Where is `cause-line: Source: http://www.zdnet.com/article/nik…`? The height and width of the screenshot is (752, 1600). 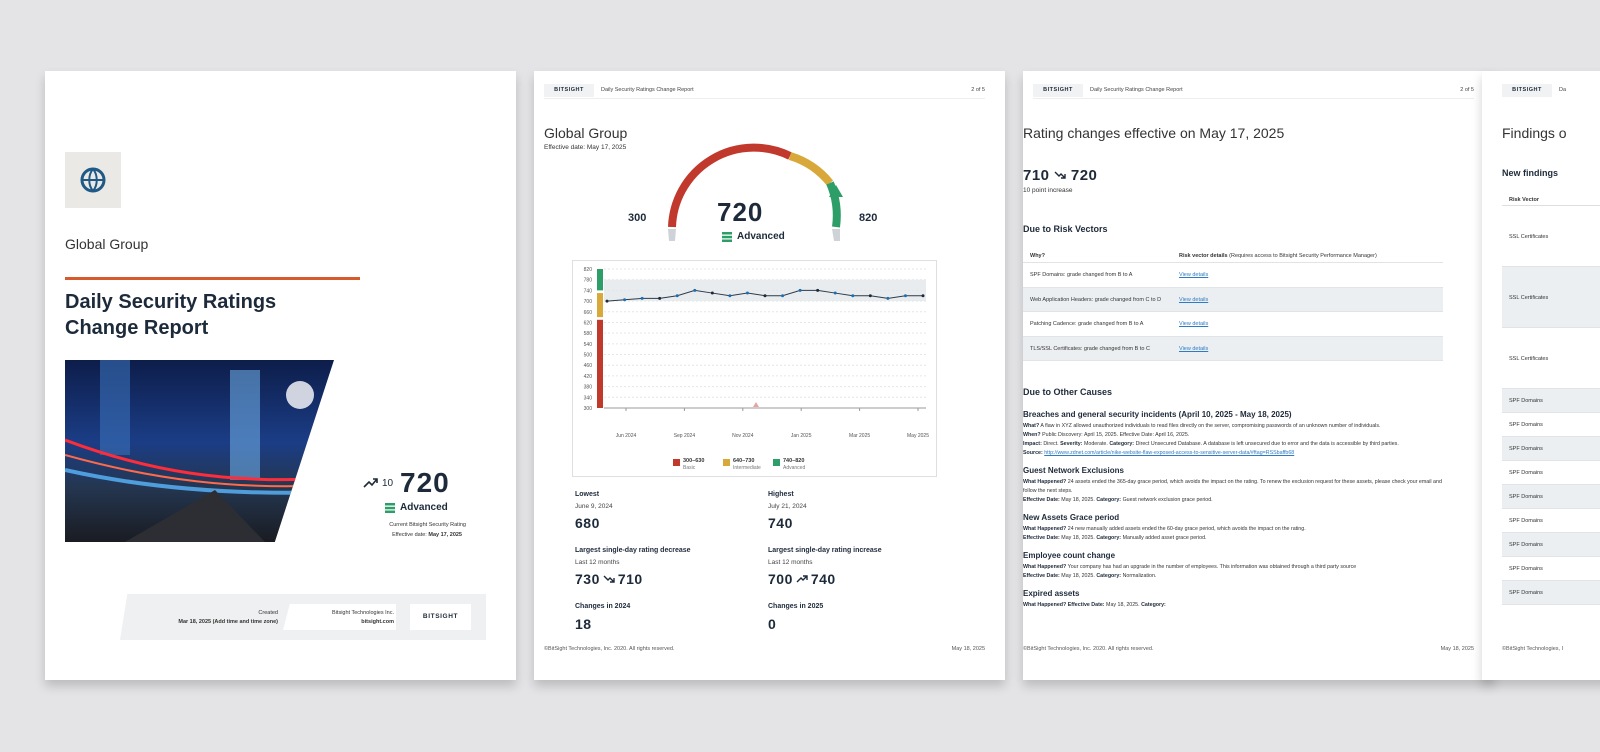 cause-line: Source: http://www.zdnet.com/article/nik… is located at coordinates (1233, 453).